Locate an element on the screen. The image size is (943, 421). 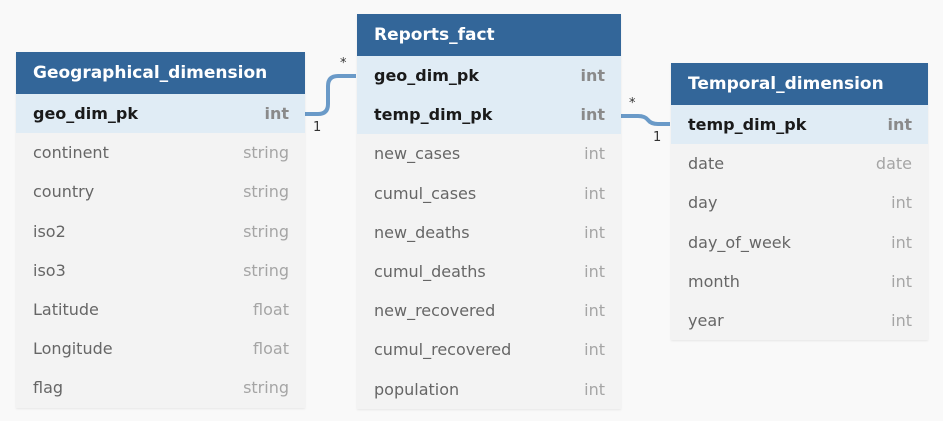
column-name: population is located at coordinates (417, 389).